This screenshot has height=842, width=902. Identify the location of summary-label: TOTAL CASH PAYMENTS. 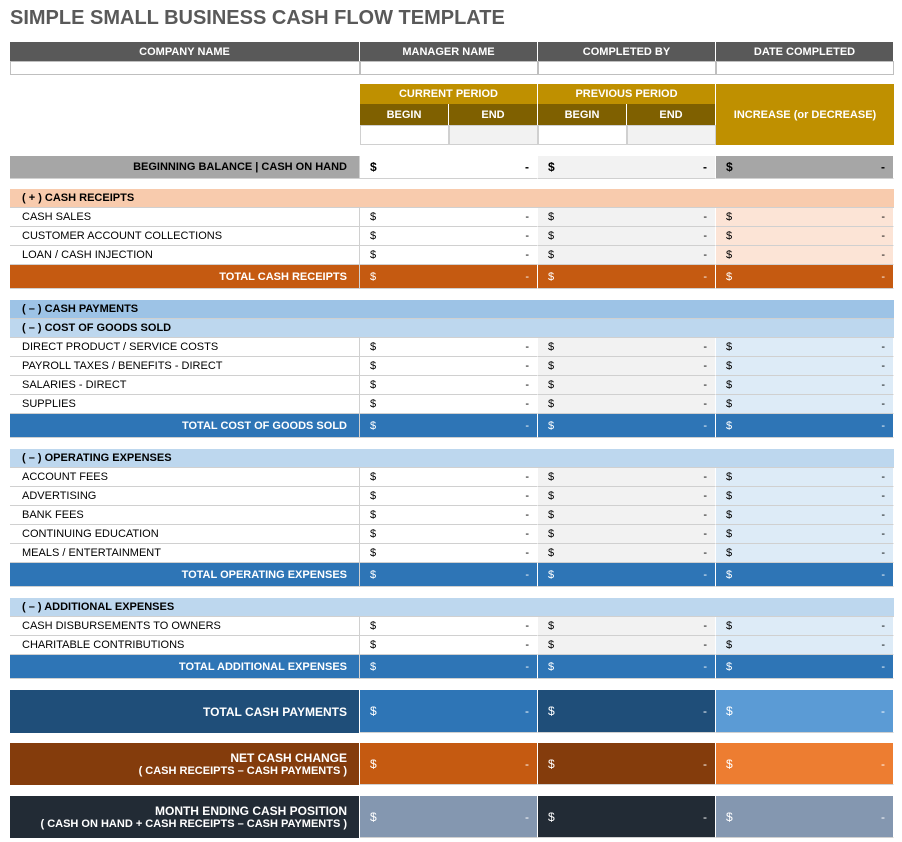
(185, 711).